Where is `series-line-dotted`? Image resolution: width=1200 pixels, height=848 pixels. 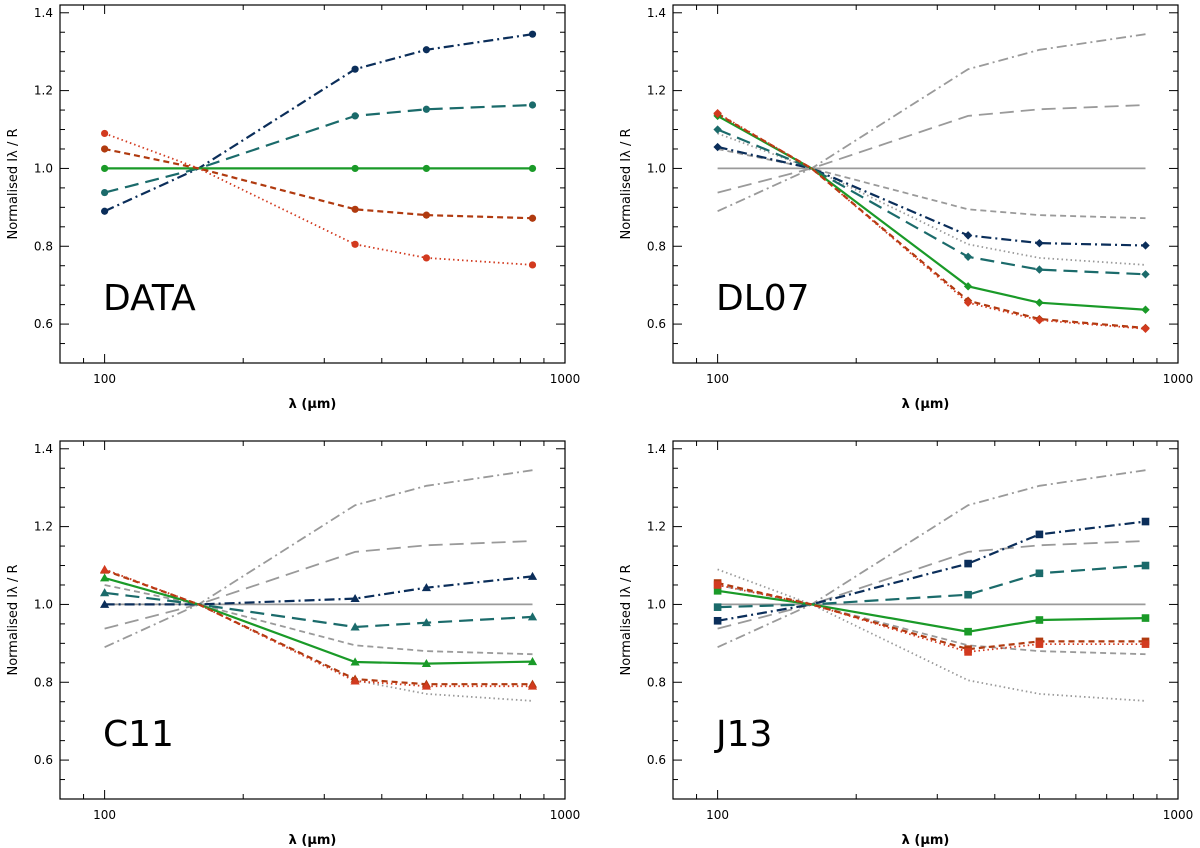 series-line-dotted is located at coordinates (931, 618).